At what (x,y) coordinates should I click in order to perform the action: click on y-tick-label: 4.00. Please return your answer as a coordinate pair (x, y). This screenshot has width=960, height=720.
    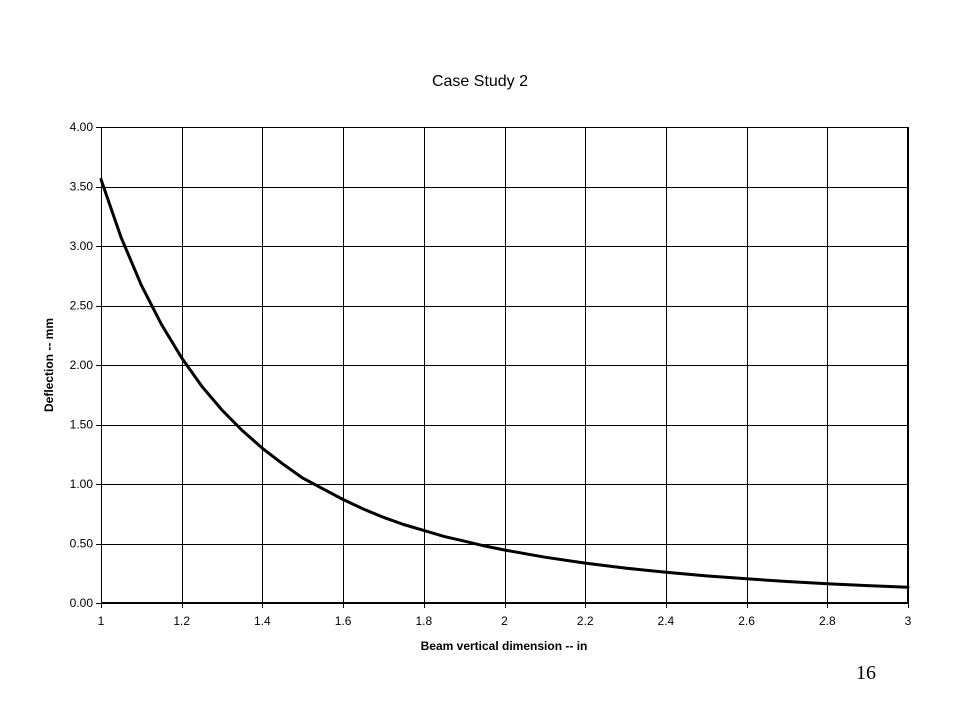
    Looking at the image, I should click on (82, 127).